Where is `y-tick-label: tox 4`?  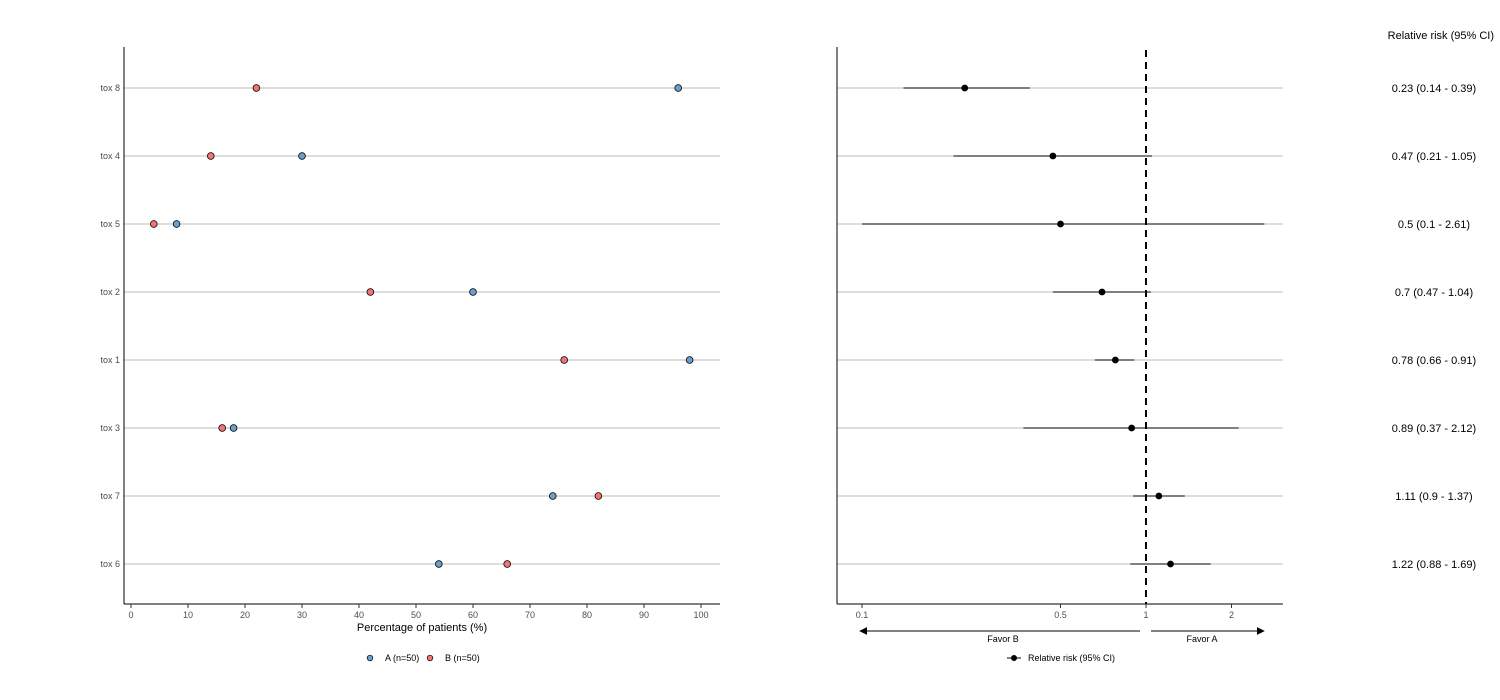
y-tick-label: tox 4 is located at coordinates (110, 156).